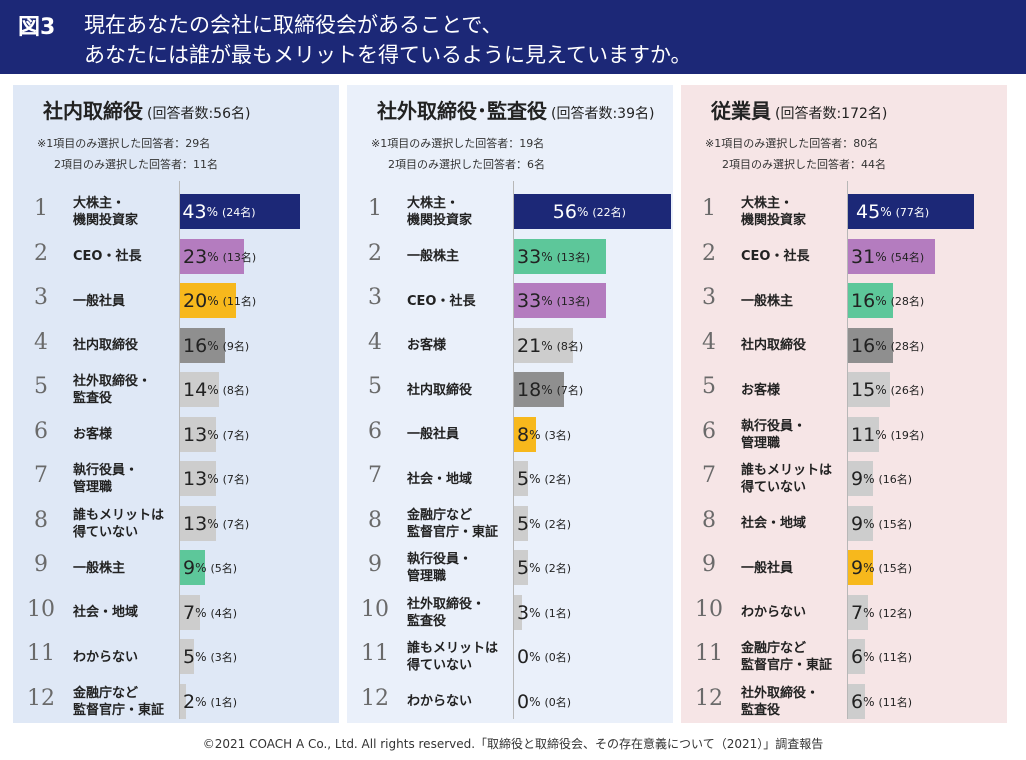 This screenshot has height=760, width=1026. Describe the element at coordinates (433, 256) in the screenshot. I see `category-label-text: 一般株主` at that location.